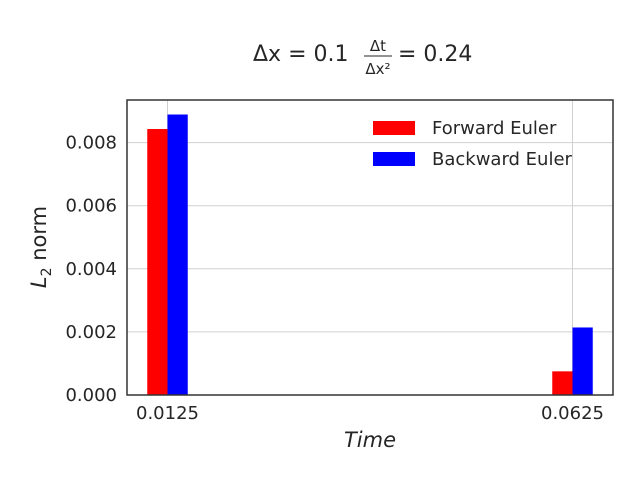  What do you see at coordinates (473, 144) in the screenshot?
I see `legend: Forward Euler Backward Euler` at bounding box center [473, 144].